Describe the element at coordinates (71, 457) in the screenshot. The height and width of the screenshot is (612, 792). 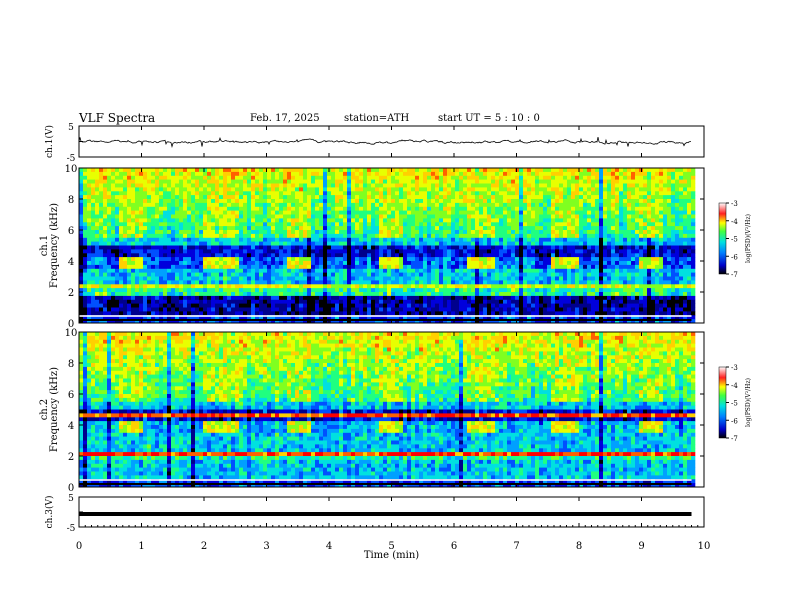
I see `ytick-label-ch2: 2` at that location.